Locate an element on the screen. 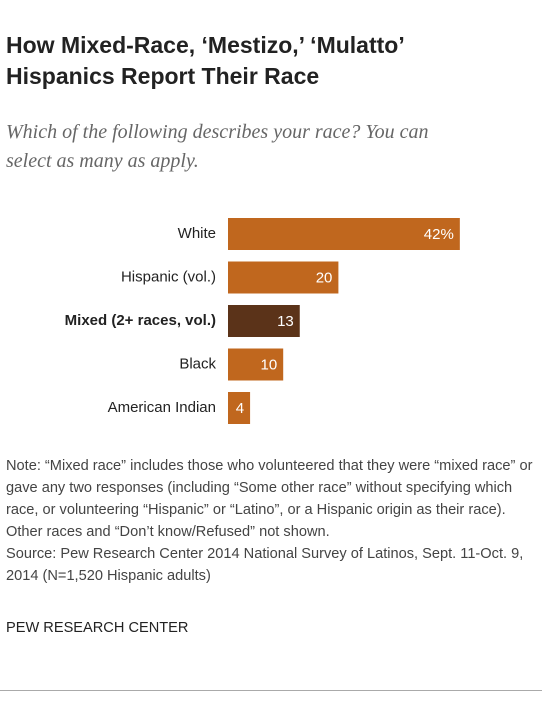 Image resolution: width=542 pixels, height=707 pixels. rule is located at coordinates (271, 690).